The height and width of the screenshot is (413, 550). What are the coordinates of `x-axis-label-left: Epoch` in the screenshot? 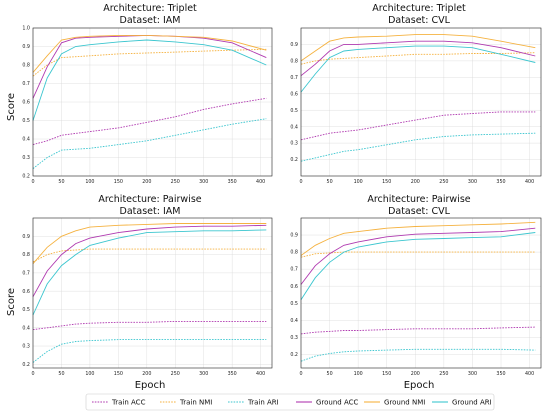 It's located at (150, 385).